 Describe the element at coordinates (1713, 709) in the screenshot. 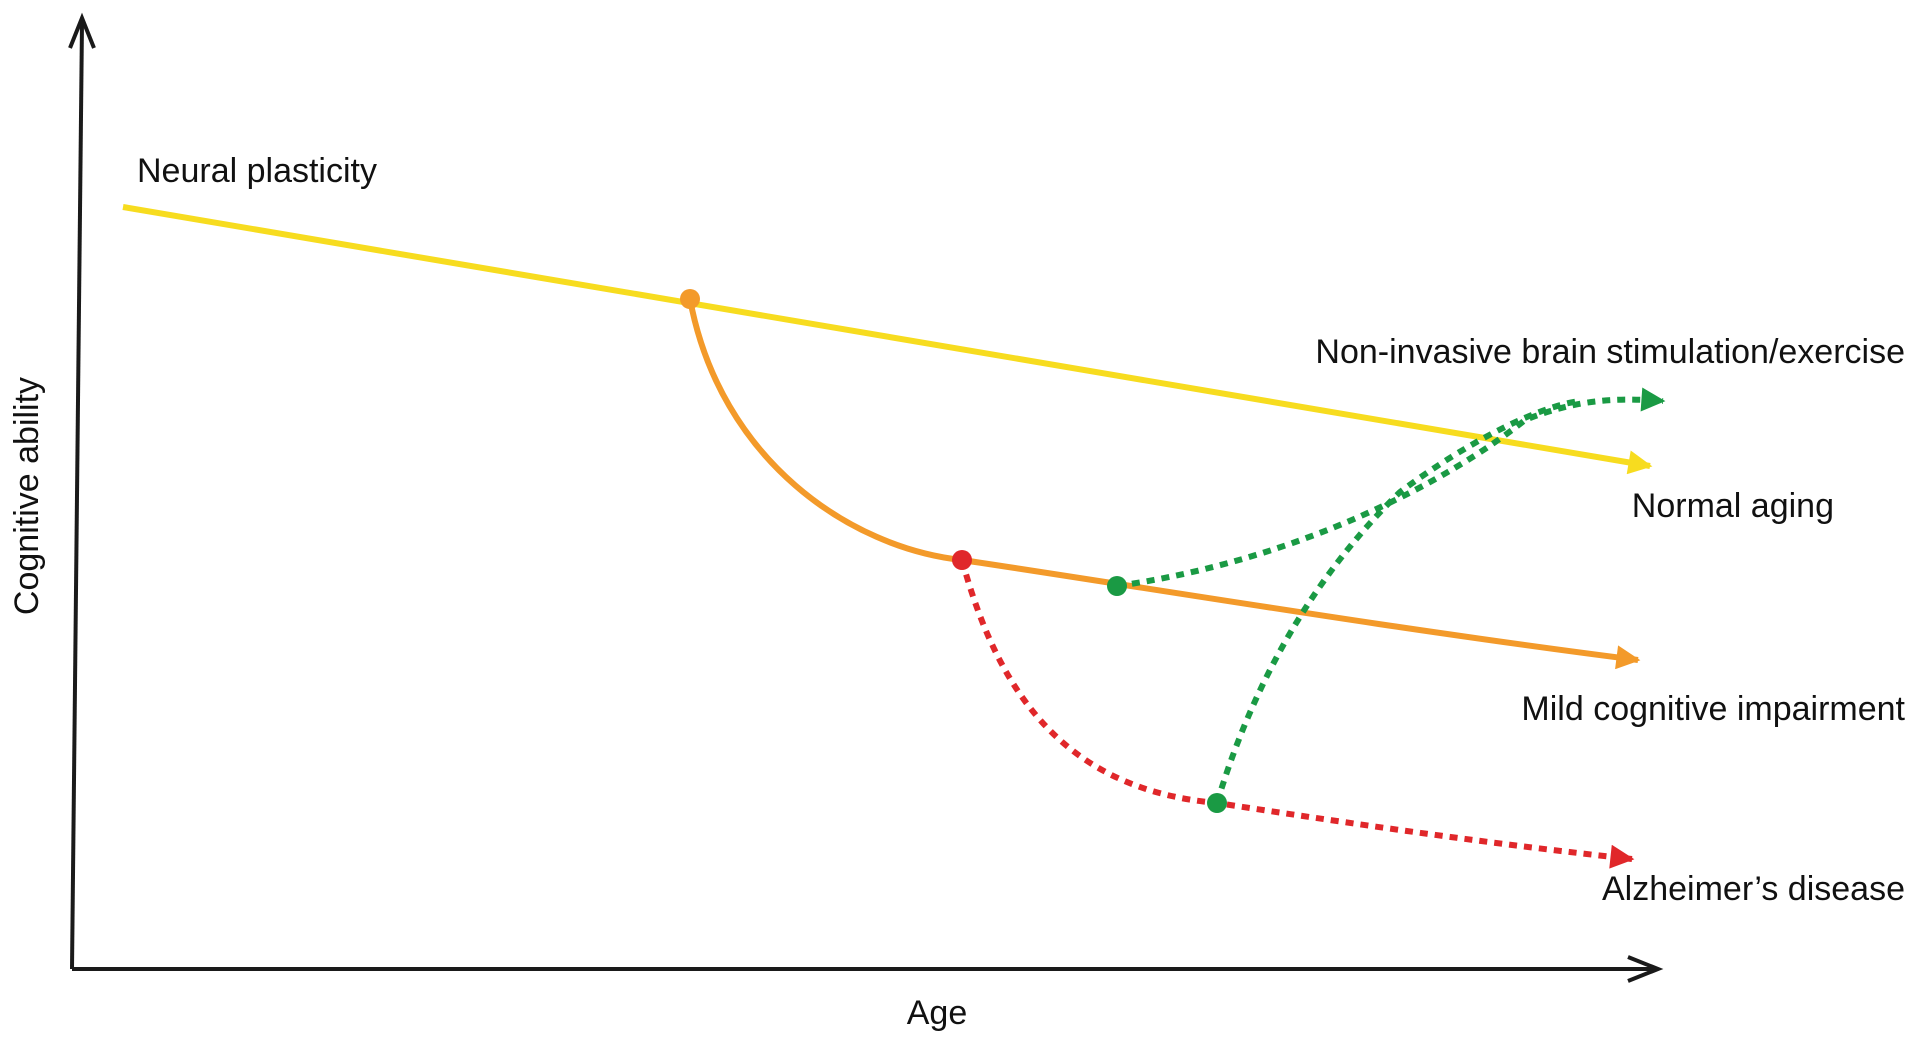

I see `mci-label: Mild cognitive impairment` at that location.